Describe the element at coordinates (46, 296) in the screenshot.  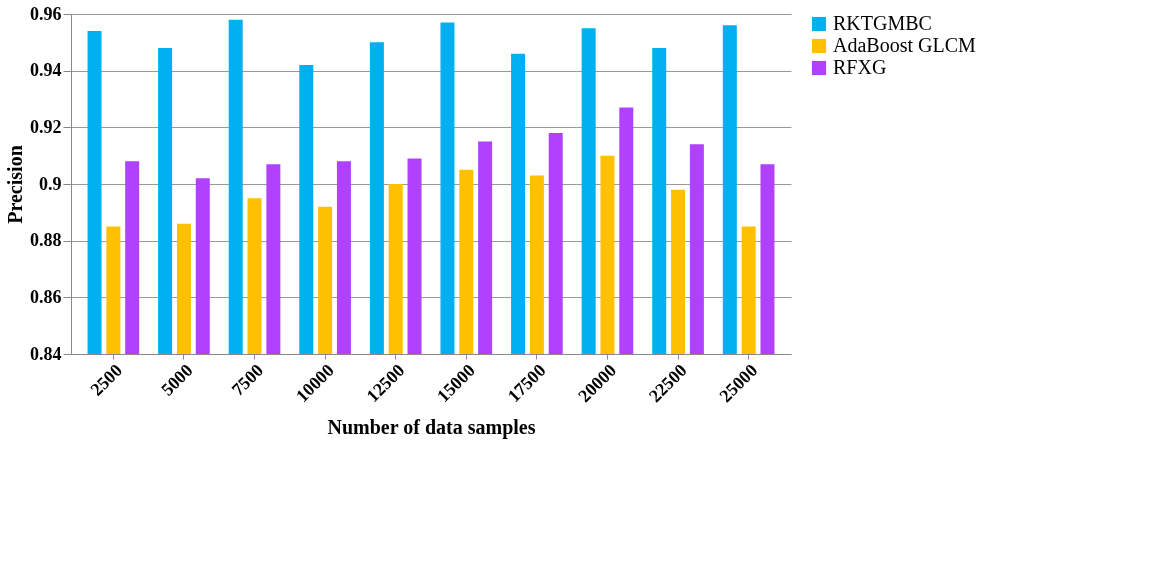
I see `y-tick-label: 0.86` at that location.